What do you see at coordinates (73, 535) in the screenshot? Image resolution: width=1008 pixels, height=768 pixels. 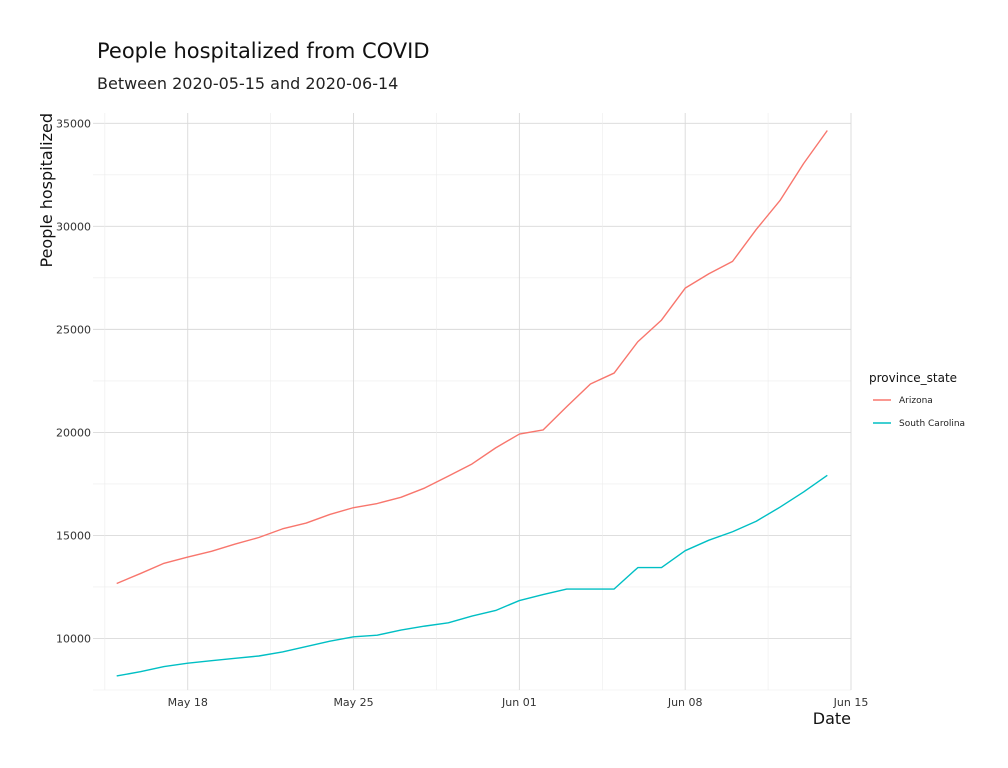 I see `y-tick-label: 15000` at bounding box center [73, 535].